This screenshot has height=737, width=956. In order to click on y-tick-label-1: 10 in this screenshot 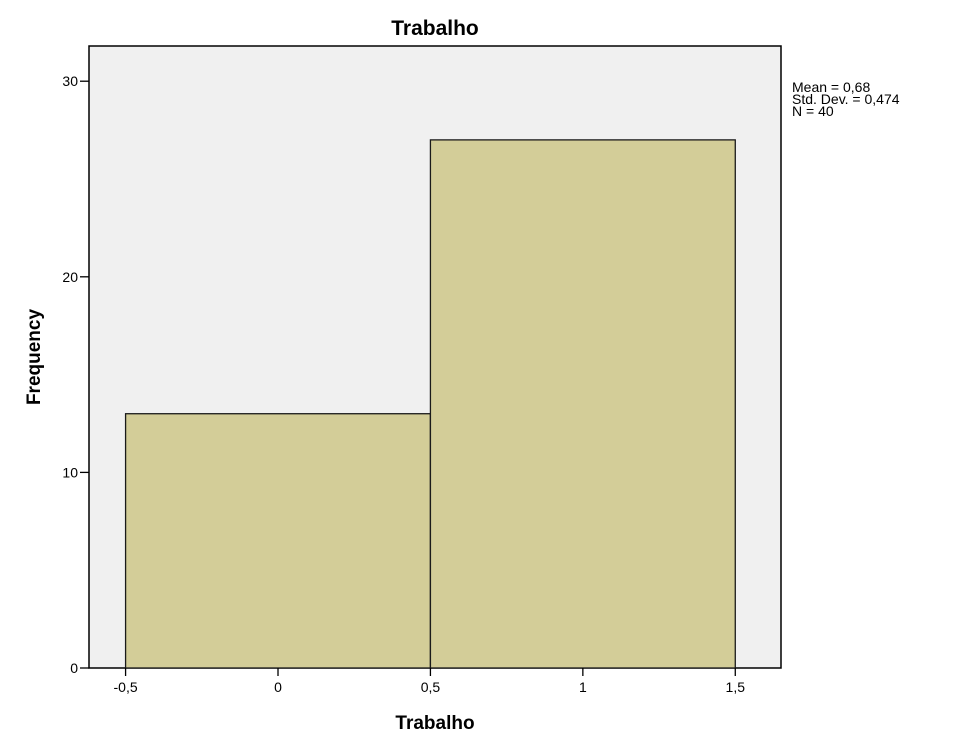, I will do `click(70, 472)`.